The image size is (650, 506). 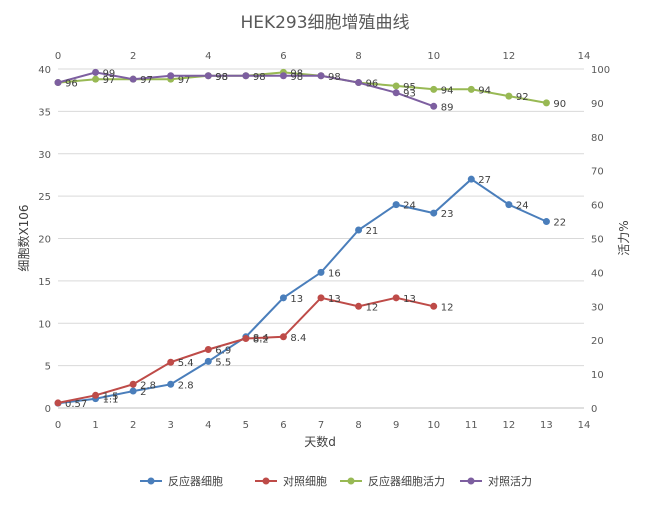 What do you see at coordinates (186, 363) in the screenshot?
I see `data-label: 5.4` at bounding box center [186, 363].